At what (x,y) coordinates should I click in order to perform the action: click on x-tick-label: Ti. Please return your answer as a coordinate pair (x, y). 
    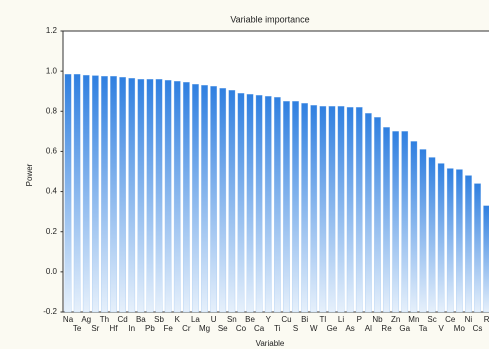
    Looking at the image, I should click on (277, 328).